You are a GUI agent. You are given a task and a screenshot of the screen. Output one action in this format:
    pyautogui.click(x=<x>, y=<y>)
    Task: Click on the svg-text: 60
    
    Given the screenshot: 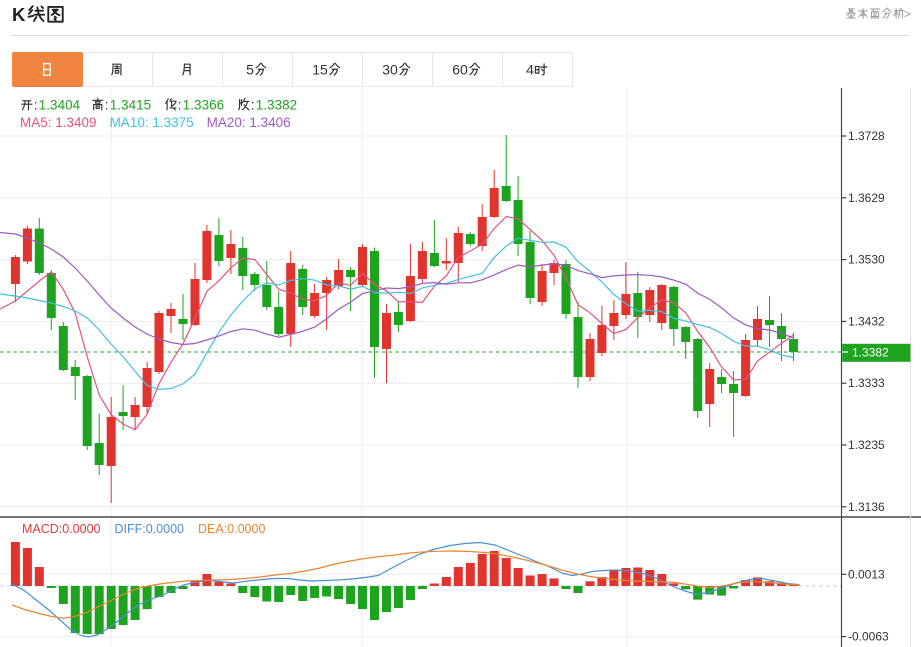 What is the action you would take?
    pyautogui.click(x=460, y=70)
    